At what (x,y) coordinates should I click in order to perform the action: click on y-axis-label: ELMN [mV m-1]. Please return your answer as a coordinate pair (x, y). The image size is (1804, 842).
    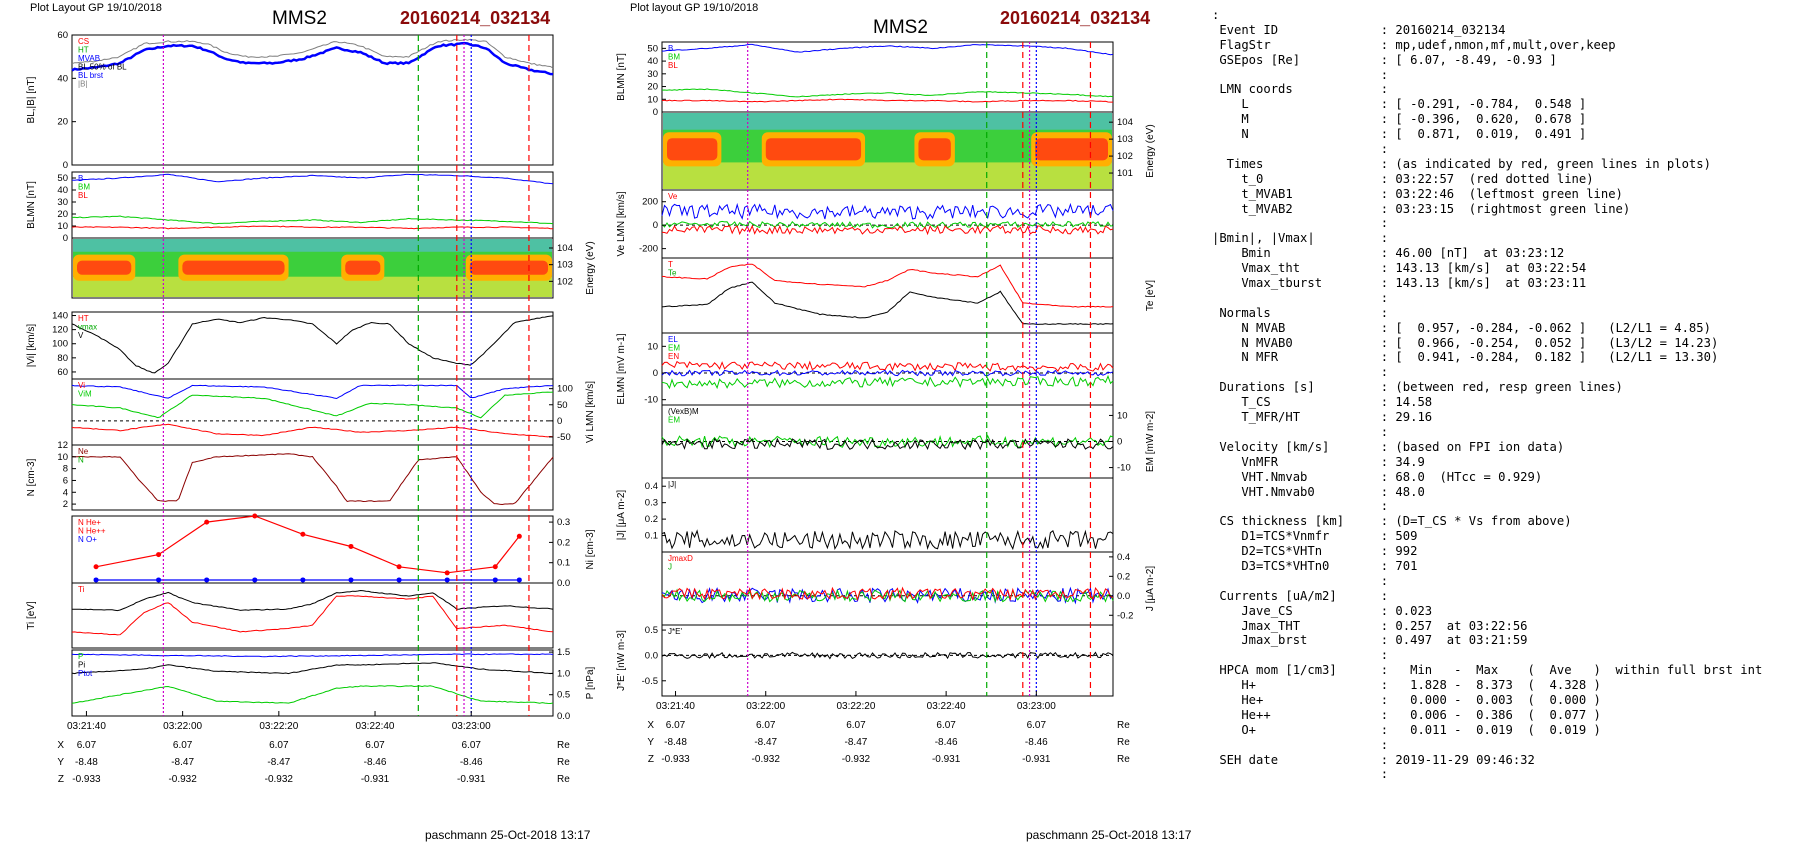
    Looking at the image, I should click on (621, 368).